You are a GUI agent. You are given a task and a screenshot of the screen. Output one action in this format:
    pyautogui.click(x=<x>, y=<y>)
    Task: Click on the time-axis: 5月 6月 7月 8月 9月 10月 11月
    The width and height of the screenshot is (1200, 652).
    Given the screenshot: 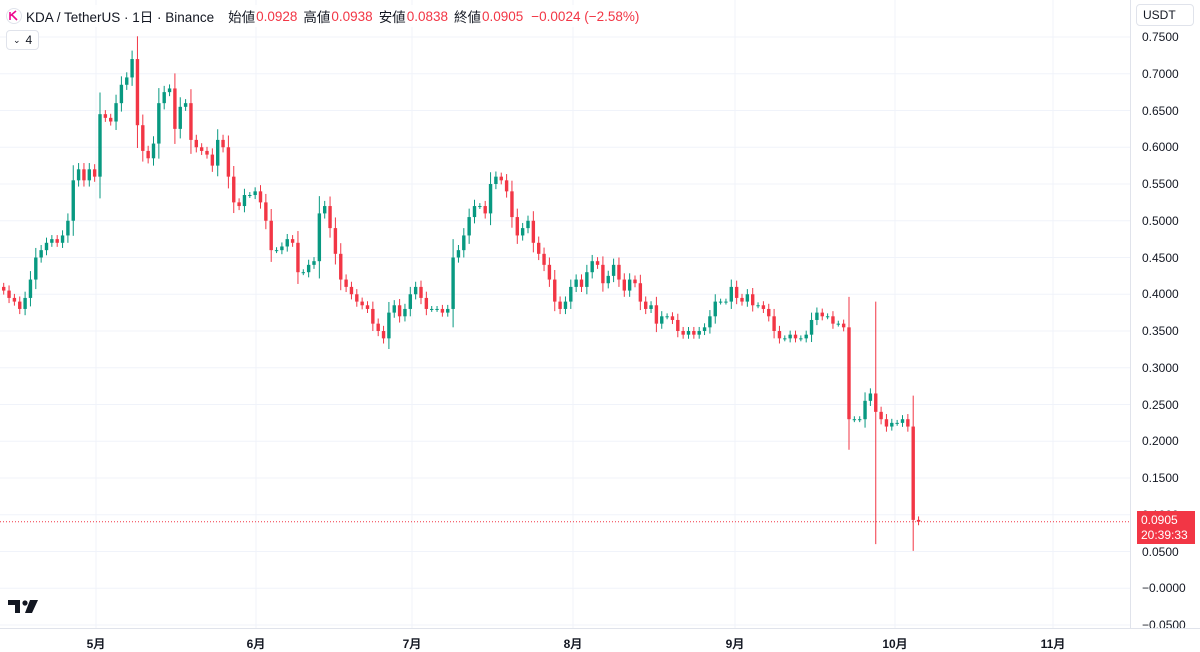 What is the action you would take?
    pyautogui.click(x=600, y=640)
    